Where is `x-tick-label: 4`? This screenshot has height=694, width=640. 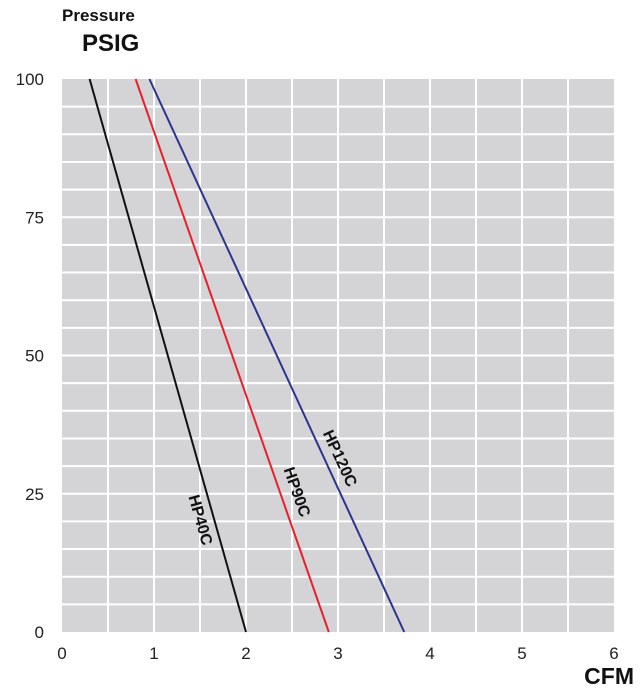 x-tick-label: 4 is located at coordinates (429, 653).